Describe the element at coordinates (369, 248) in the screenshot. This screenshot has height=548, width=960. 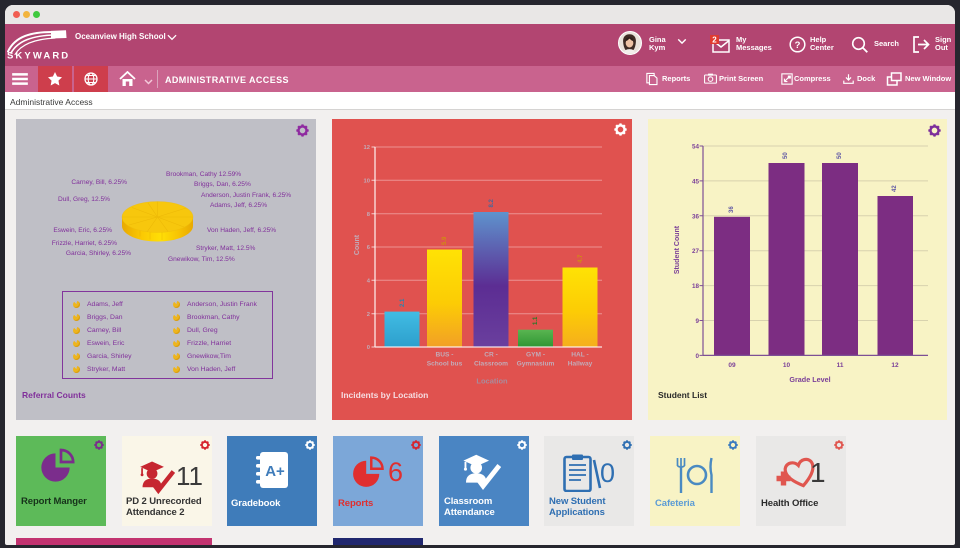
I see `svg-text: 6` at that location.